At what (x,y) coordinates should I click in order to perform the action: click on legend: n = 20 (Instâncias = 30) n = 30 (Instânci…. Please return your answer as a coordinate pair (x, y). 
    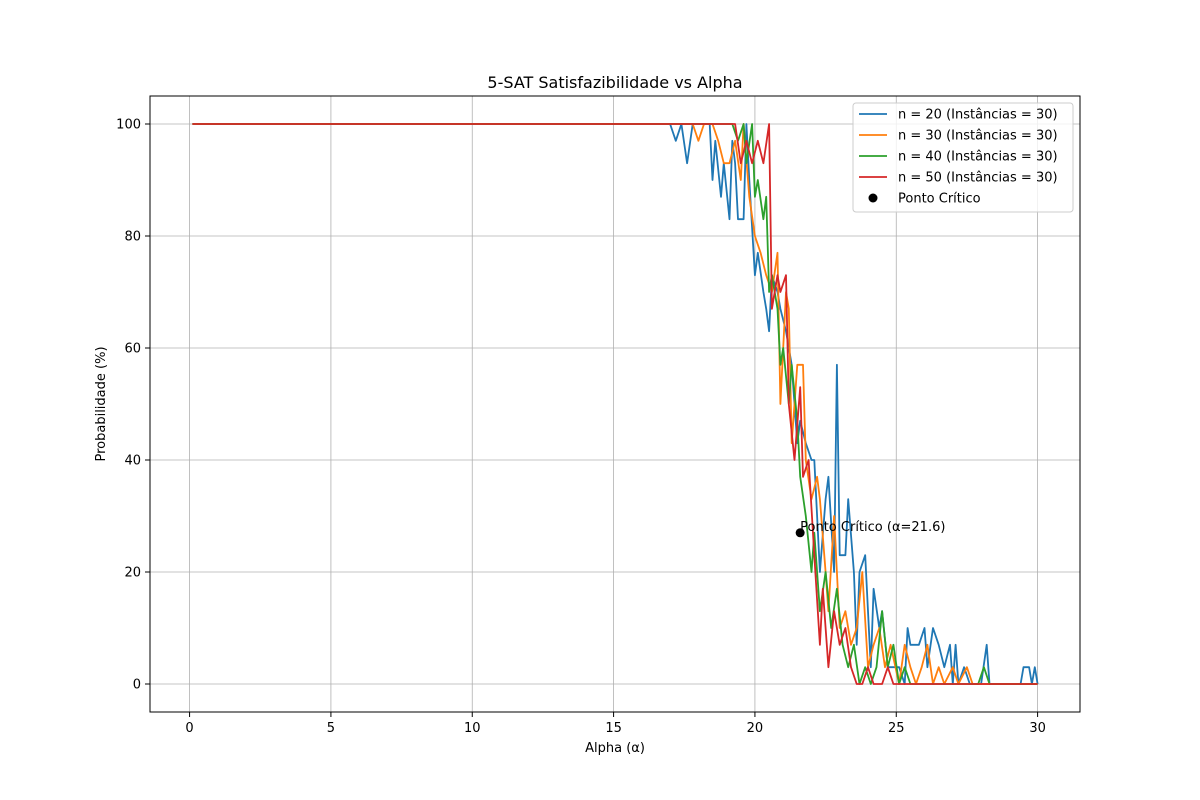
    Looking at the image, I should click on (963, 157).